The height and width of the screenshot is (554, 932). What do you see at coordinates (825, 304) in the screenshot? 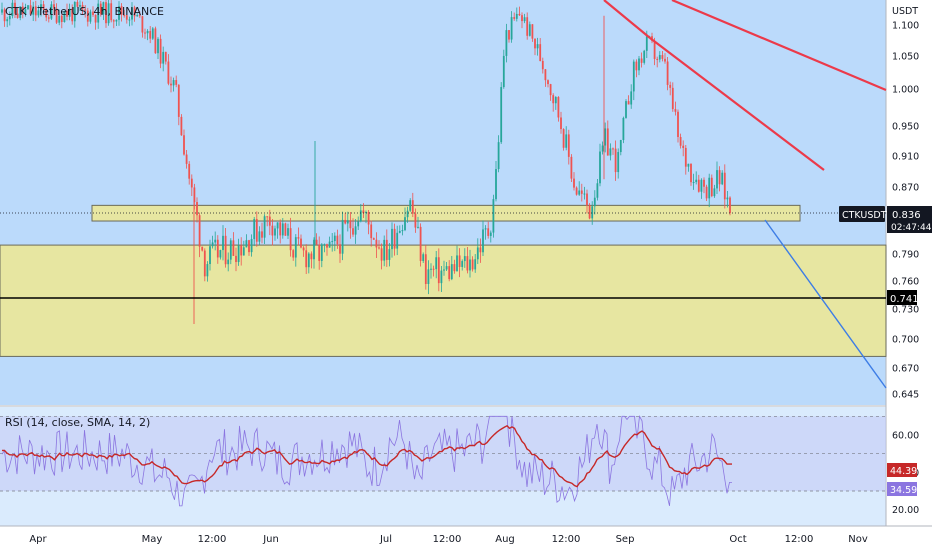
I see `projection-trendline` at bounding box center [825, 304].